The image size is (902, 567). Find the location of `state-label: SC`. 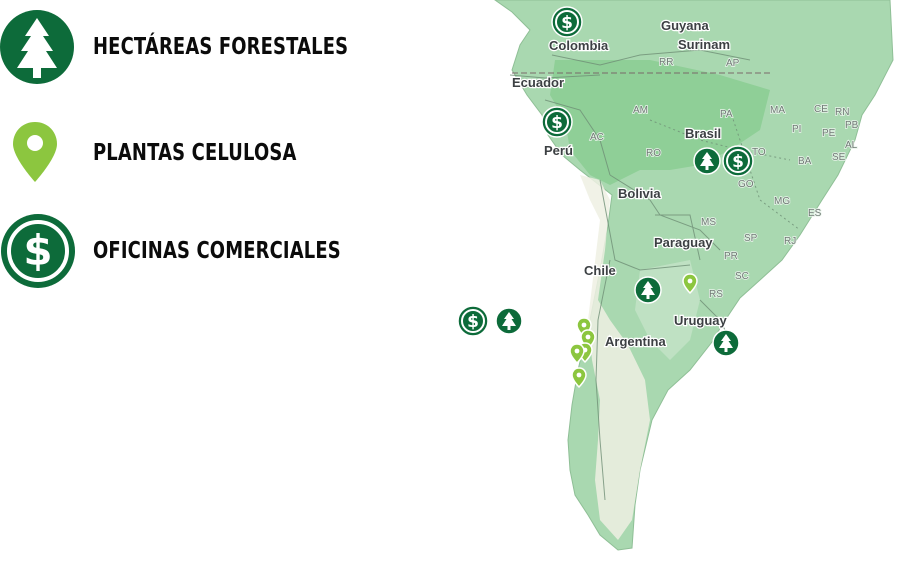

state-label: SC is located at coordinates (742, 276).